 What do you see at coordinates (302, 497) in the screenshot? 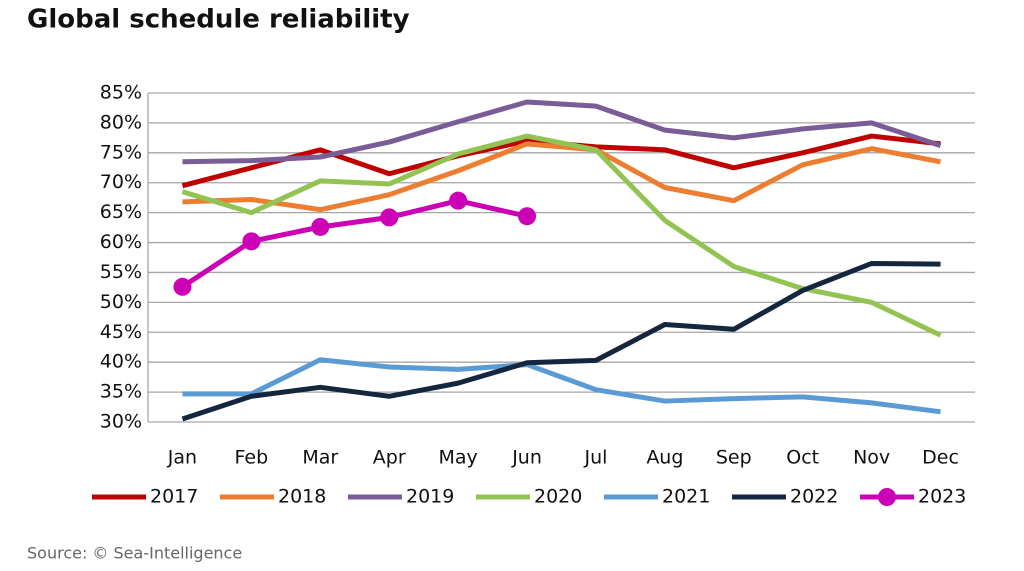
I see `legend-label: 2018` at bounding box center [302, 497].